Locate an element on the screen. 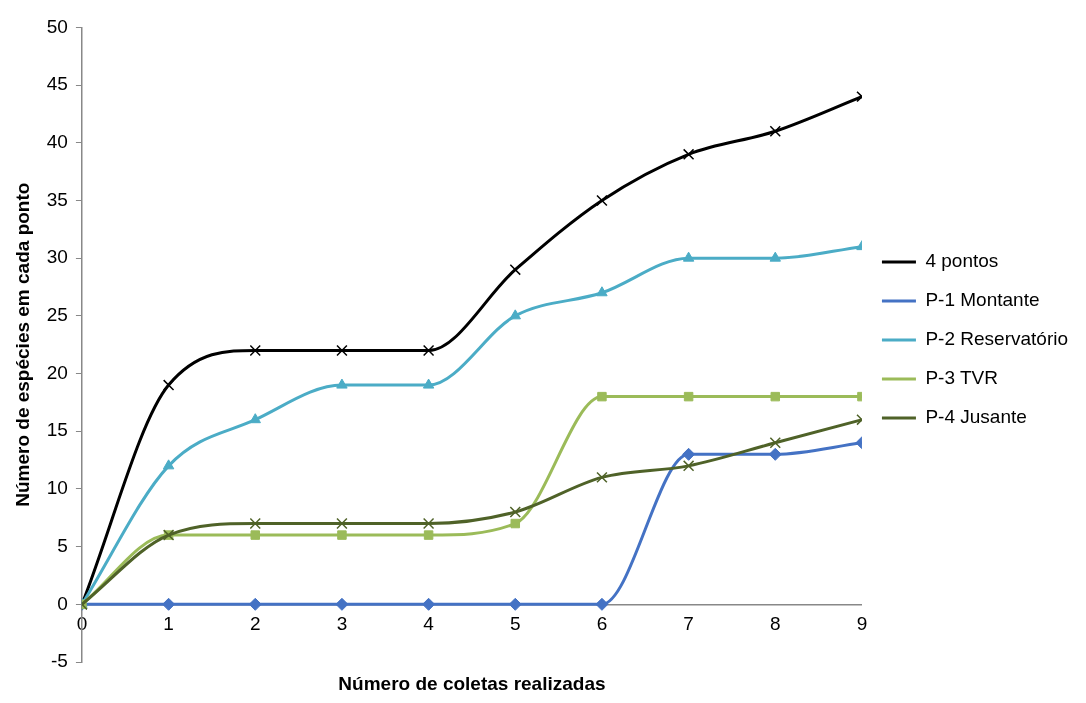  legend-label: P-3 TVR is located at coordinates (961, 378).